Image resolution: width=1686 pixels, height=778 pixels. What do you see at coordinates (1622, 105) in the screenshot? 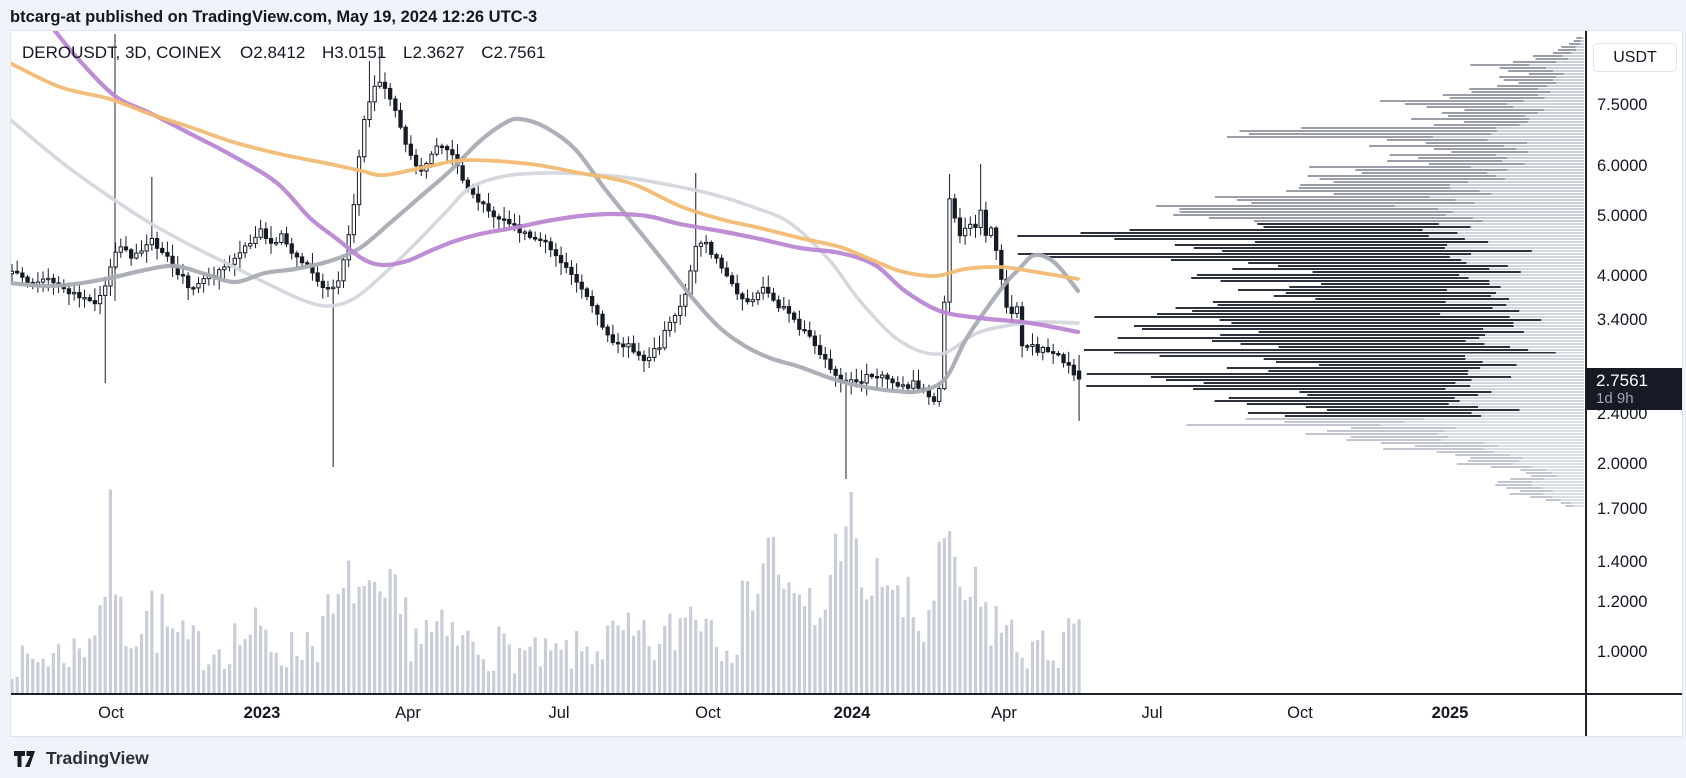
I see `price-tick-label: 7.5000` at bounding box center [1622, 105].